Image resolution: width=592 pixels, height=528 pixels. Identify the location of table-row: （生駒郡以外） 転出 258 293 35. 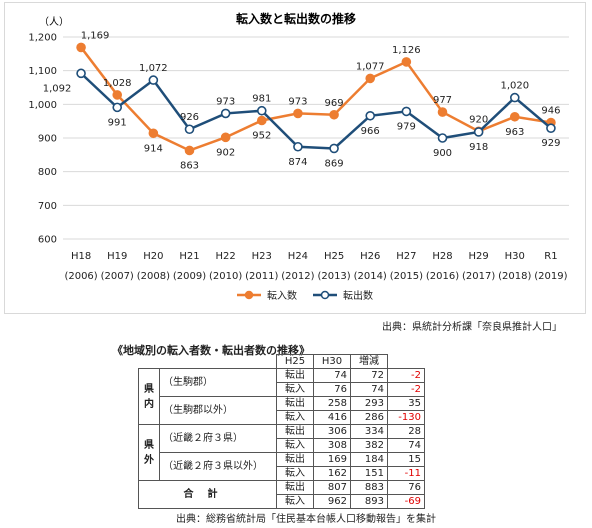
(282, 410).